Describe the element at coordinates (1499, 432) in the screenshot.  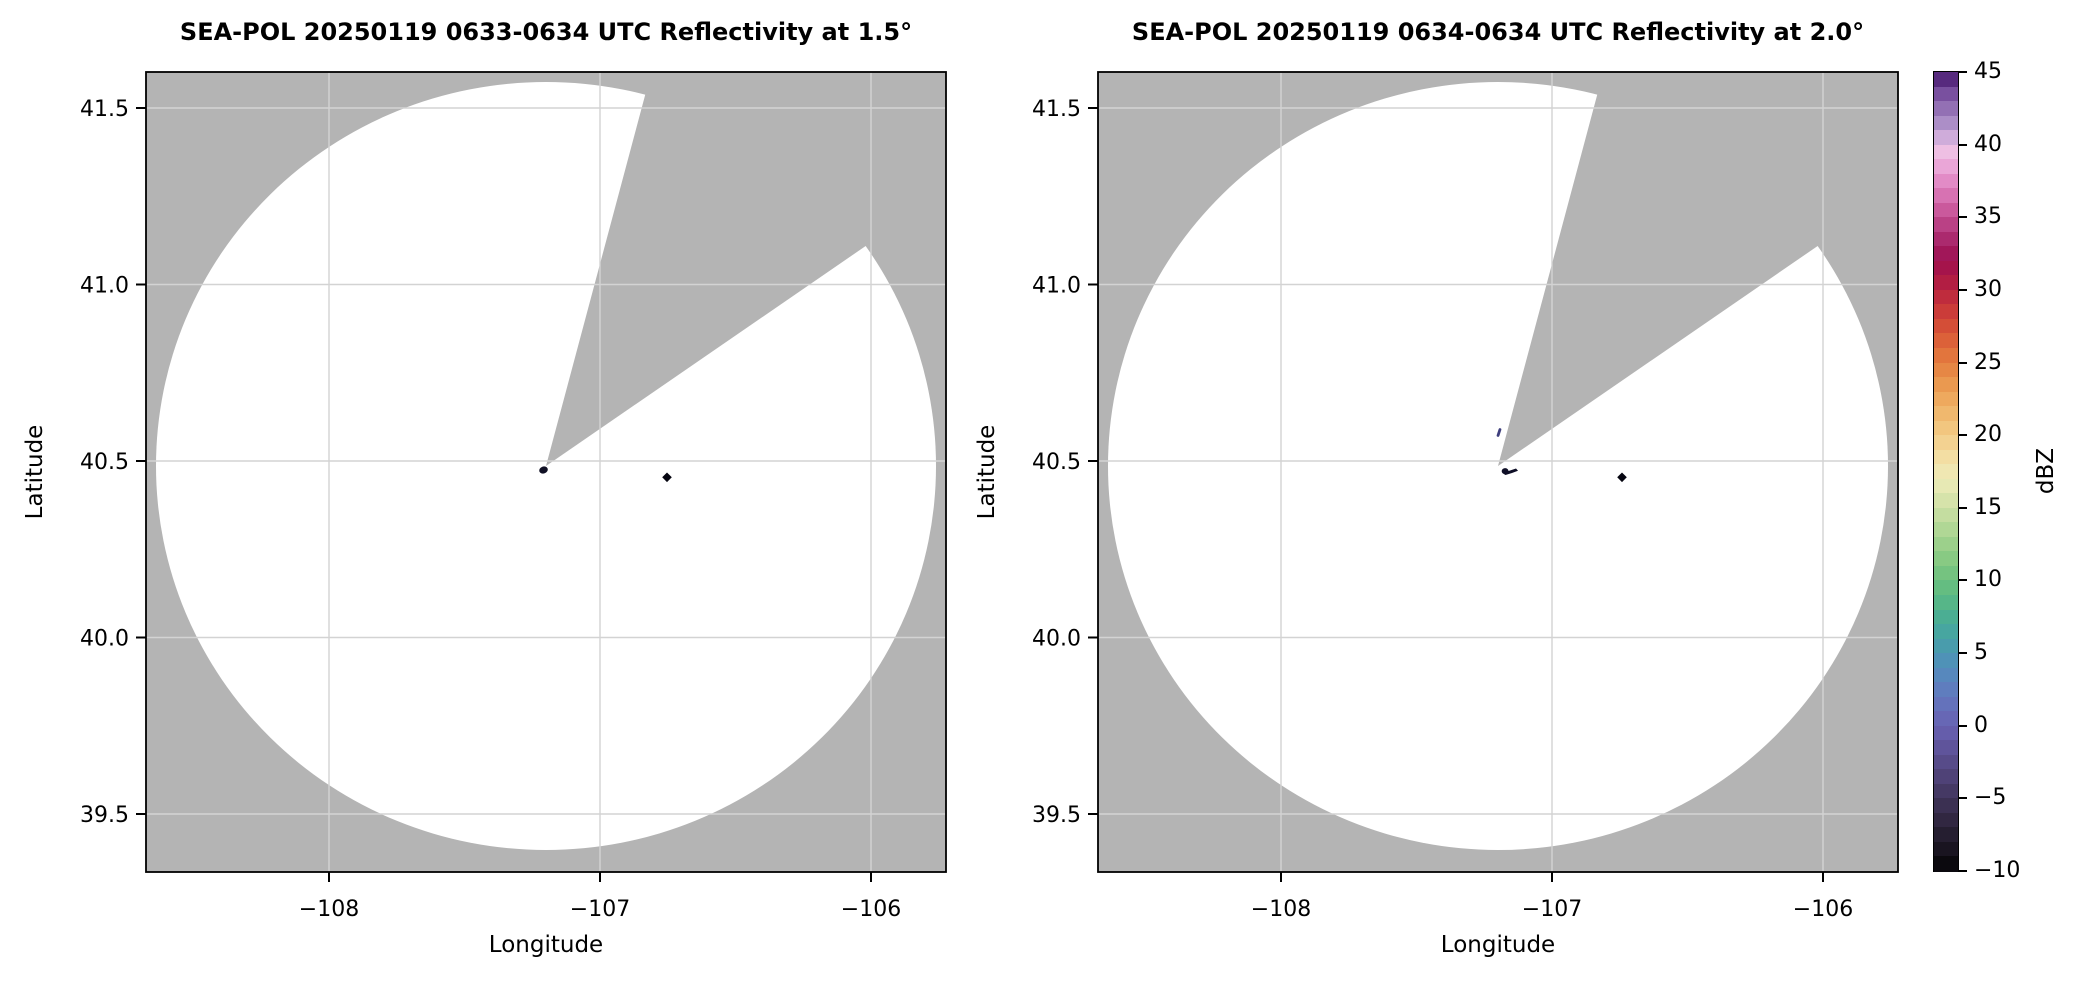
I see `echo-dash` at that location.